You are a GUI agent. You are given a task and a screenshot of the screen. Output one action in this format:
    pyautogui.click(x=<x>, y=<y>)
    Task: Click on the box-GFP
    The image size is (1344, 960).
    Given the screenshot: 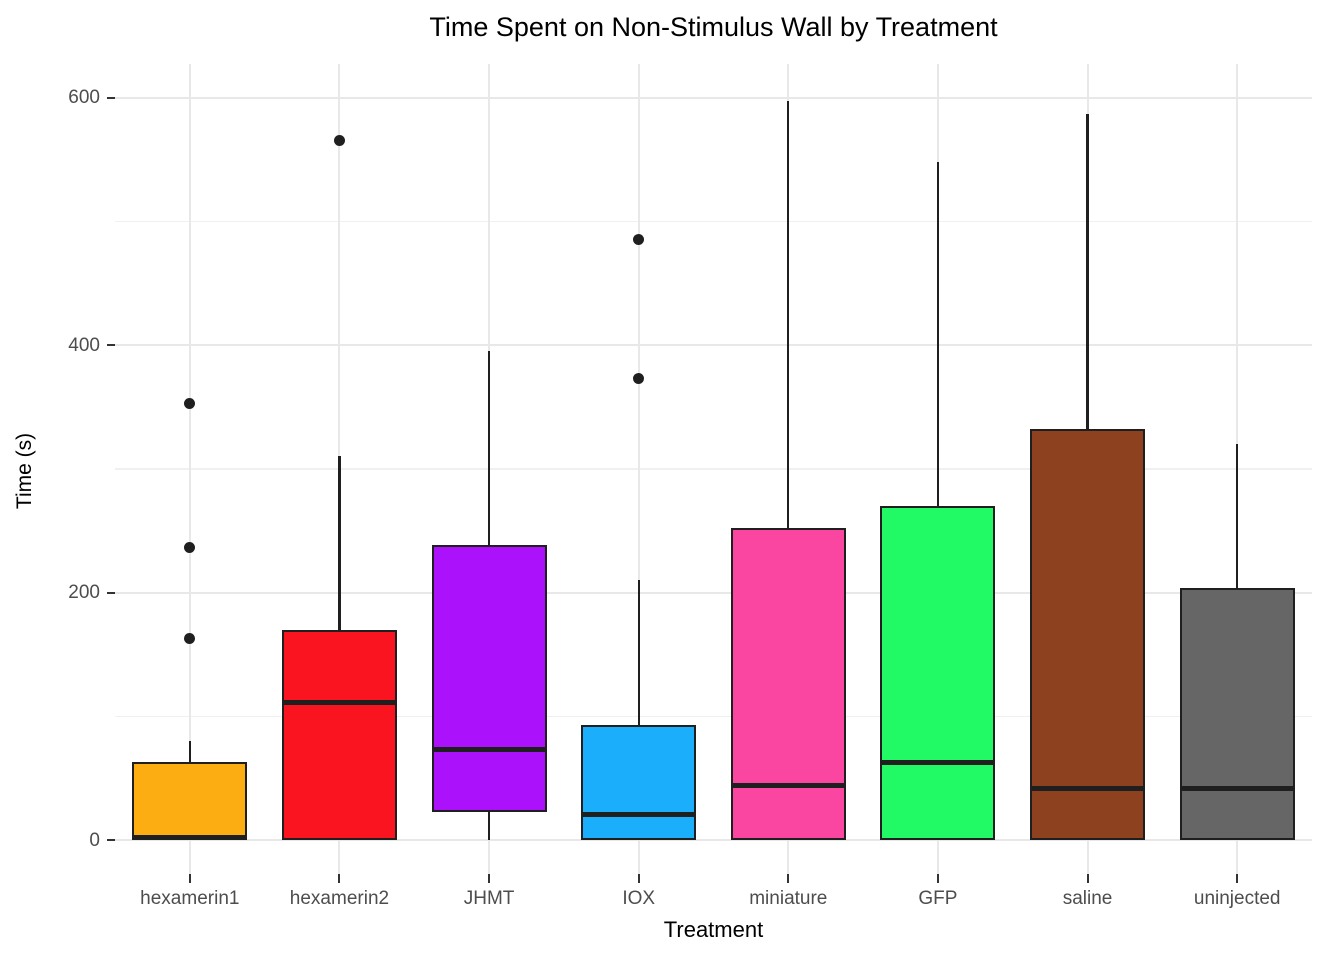 What is the action you would take?
    pyautogui.click(x=938, y=672)
    